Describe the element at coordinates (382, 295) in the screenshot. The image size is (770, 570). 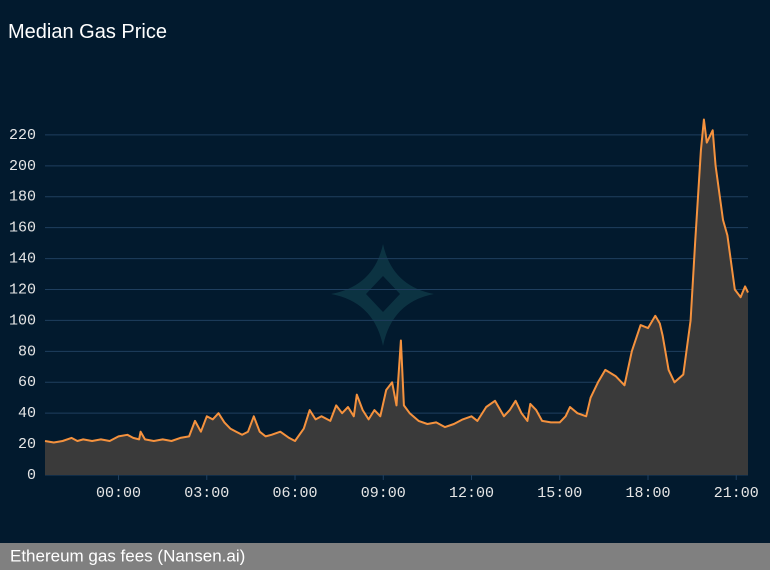
I see `watermark` at that location.